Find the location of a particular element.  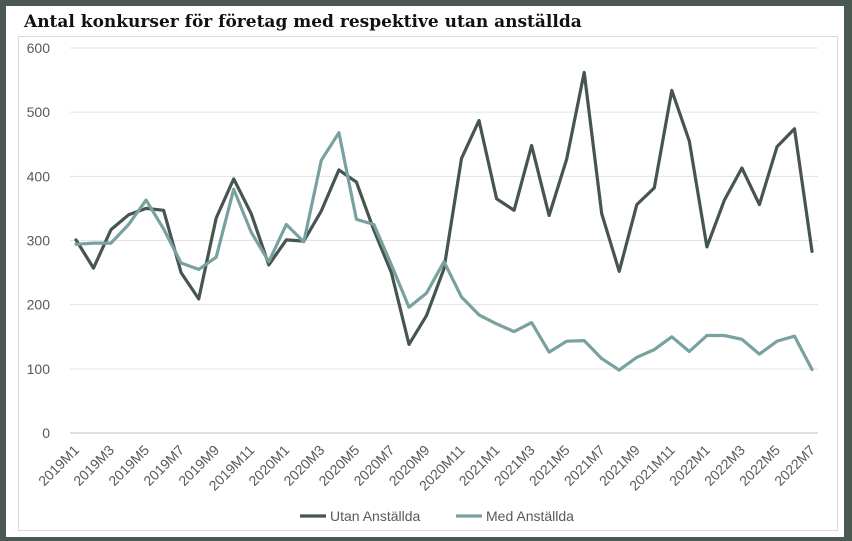

y-tick-label: 400 is located at coordinates (39, 176).